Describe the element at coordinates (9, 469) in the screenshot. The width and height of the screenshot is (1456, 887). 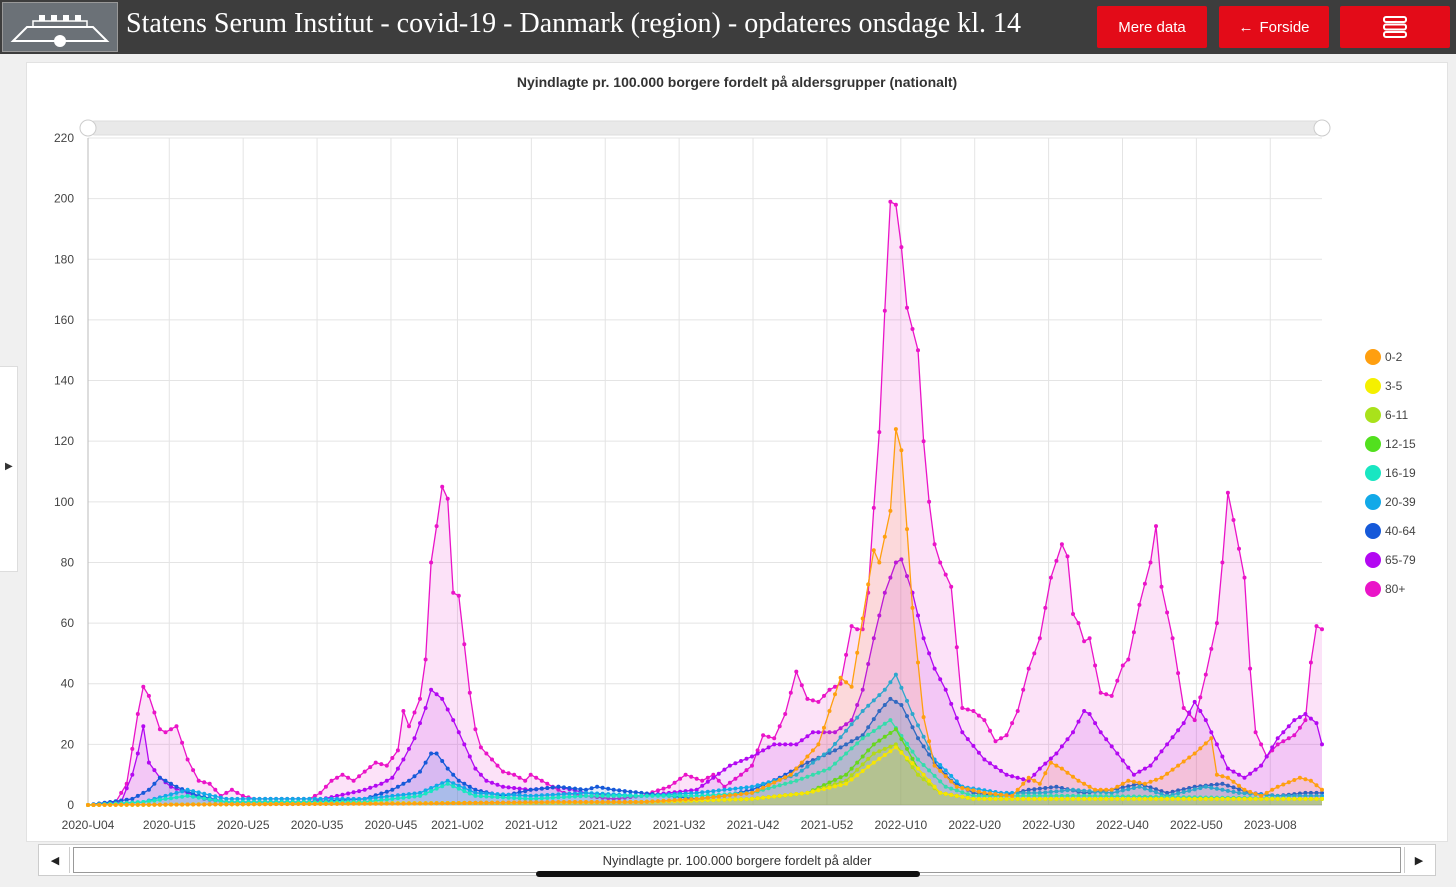
I see `side-panel-toggle: ▶` at that location.